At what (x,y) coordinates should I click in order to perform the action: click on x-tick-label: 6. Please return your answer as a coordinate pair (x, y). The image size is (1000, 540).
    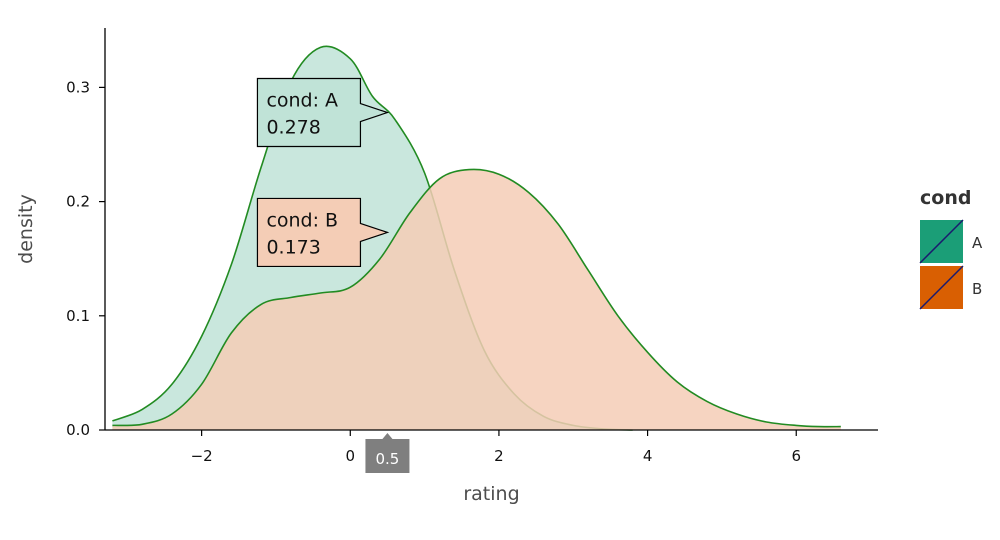
    Looking at the image, I should click on (796, 456).